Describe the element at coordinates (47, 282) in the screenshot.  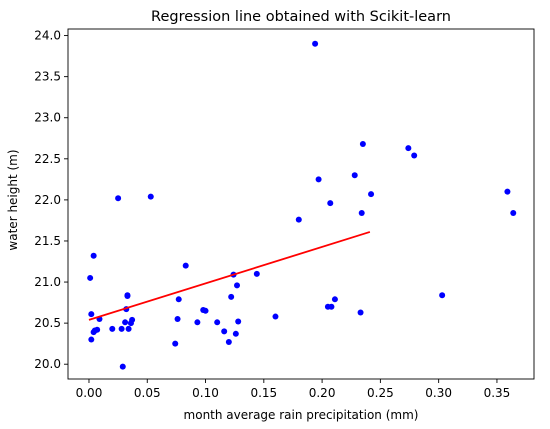
I see `y-tick-label: 21.0` at that location.